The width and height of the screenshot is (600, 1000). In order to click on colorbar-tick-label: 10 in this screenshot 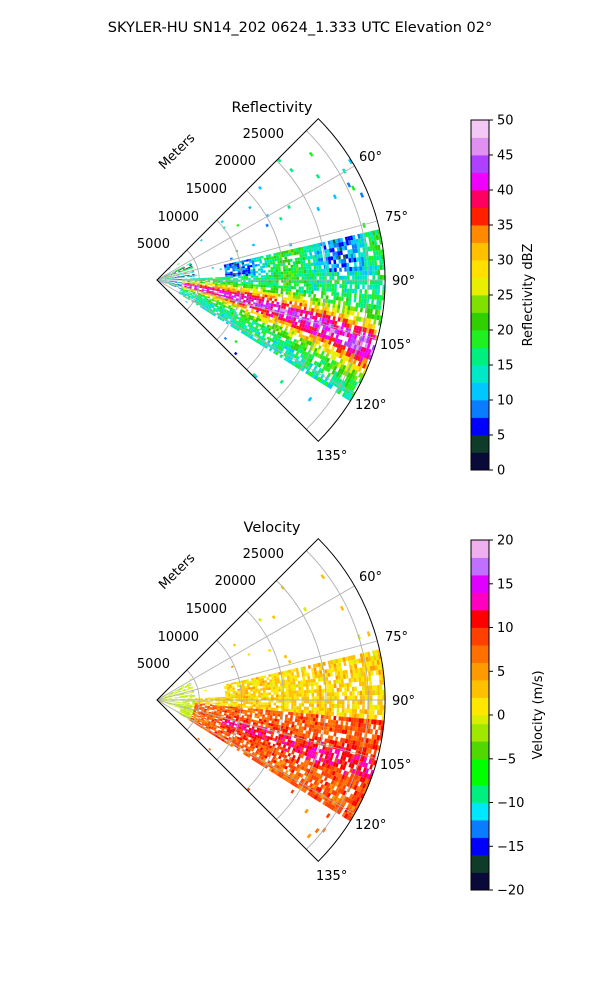, I will do `click(505, 401)`.